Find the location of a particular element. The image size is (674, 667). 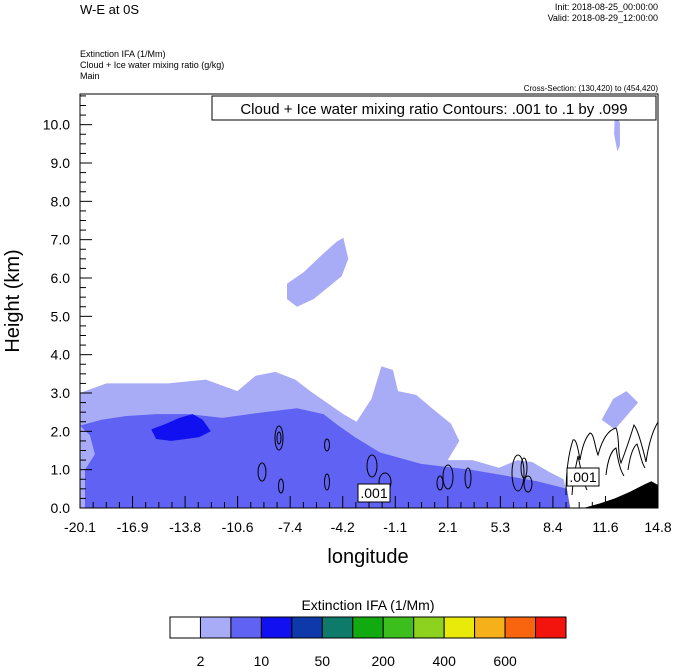

colorbar-title: Extinction IFA (1/Mm) is located at coordinates (367, 605).